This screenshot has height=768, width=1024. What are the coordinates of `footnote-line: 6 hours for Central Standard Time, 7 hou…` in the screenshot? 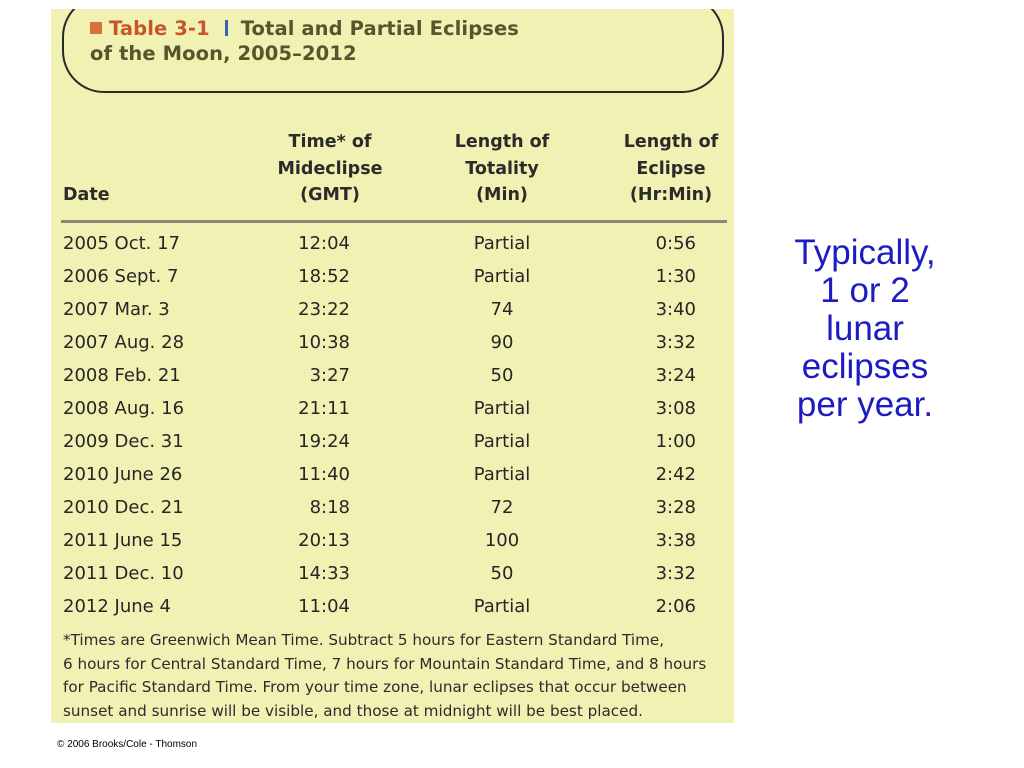 It's located at (385, 663).